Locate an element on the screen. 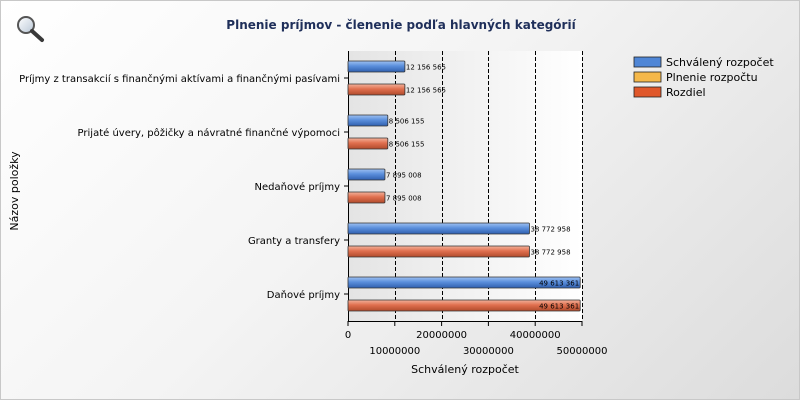 The width and height of the screenshot is (800, 400). x-tick-label: 50000000 is located at coordinates (582, 351).